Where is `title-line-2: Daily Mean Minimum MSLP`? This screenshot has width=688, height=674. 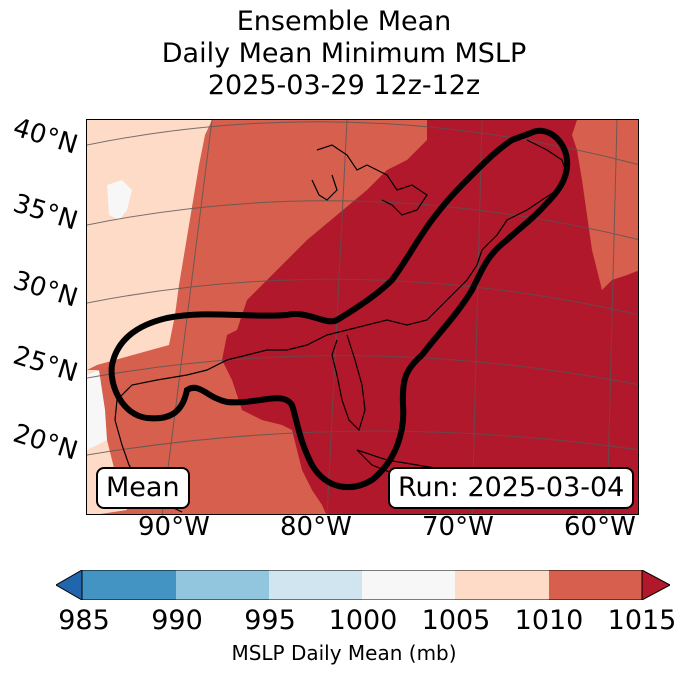 title-line-2: Daily Mean Minimum MSLP is located at coordinates (344, 53).